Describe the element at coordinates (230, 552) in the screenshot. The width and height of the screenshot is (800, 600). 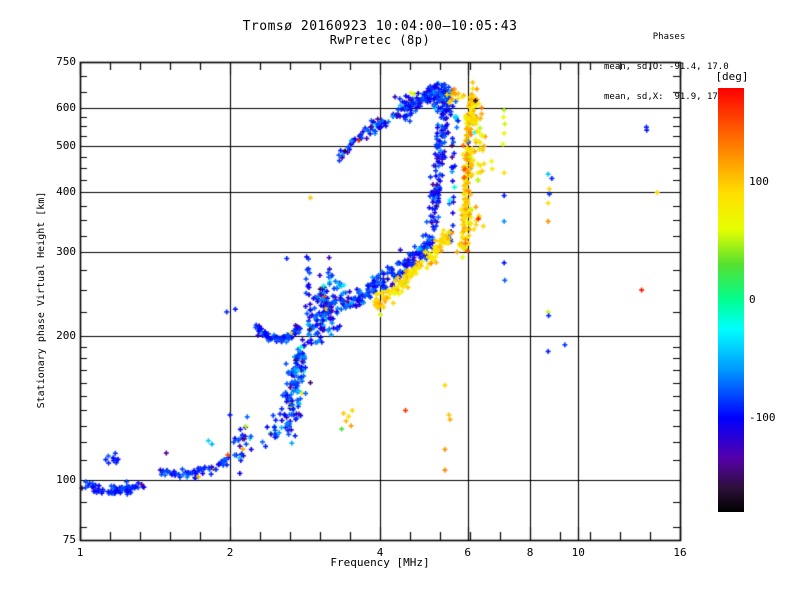
I see `x-tick-label: 2` at that location.